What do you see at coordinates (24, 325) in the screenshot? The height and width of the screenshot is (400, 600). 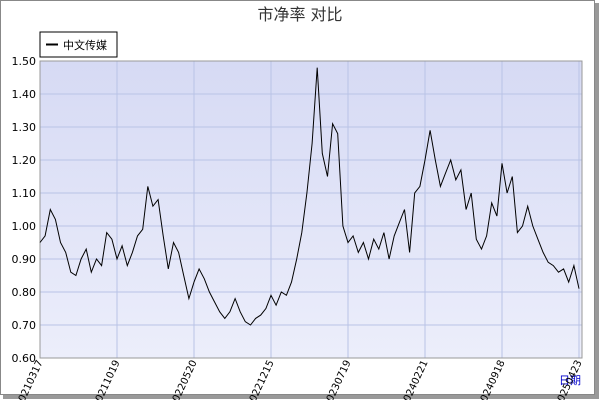 I see `y-tick-label: 0.70` at bounding box center [24, 325].